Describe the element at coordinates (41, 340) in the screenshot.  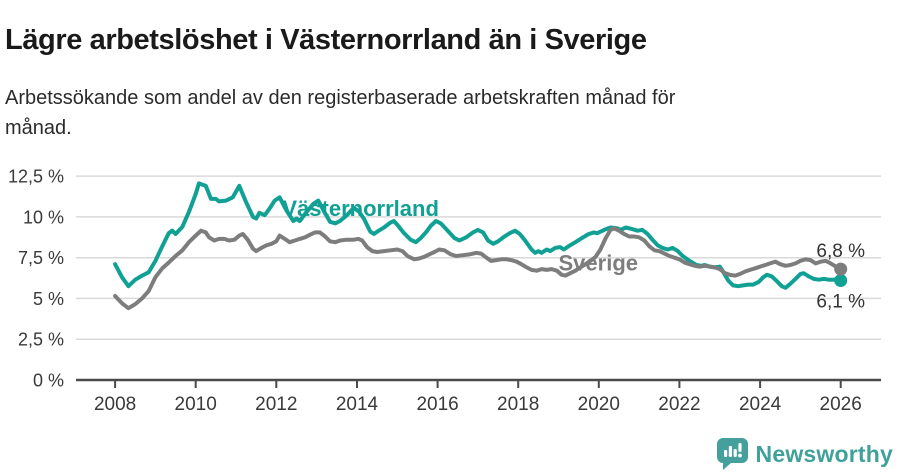
I see `y-tick-label: 2,5 %` at that location.